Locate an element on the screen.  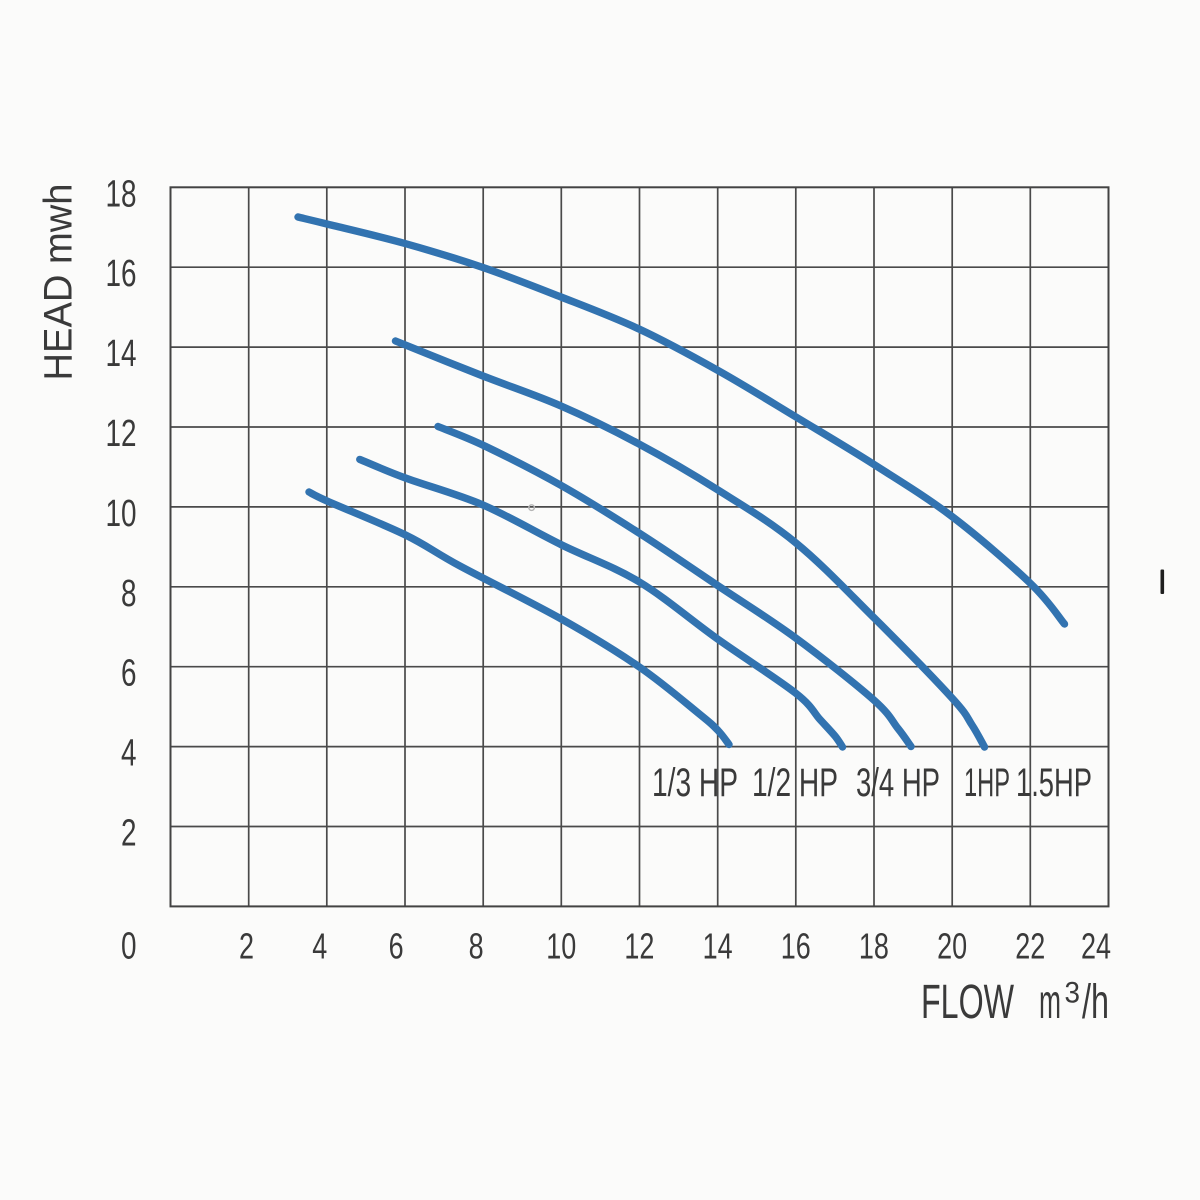
svg-text: HEAD mwh is located at coordinates (59, 282).